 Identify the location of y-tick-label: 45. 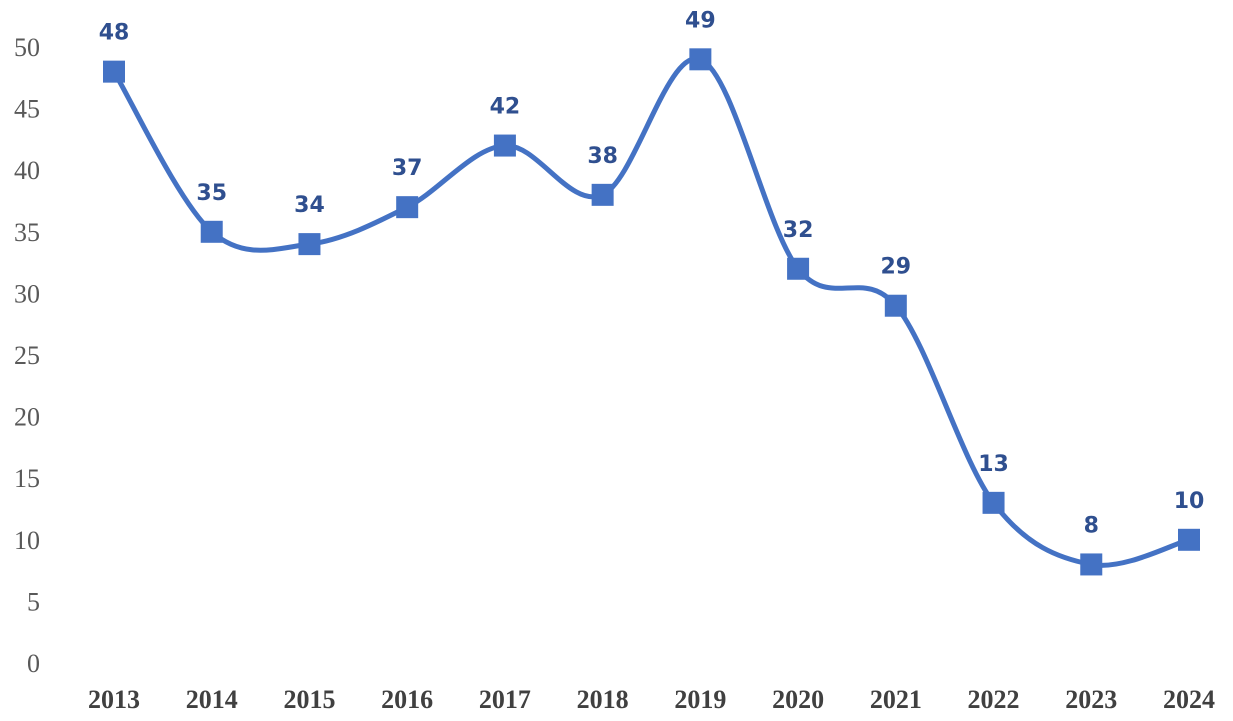
(27, 109).